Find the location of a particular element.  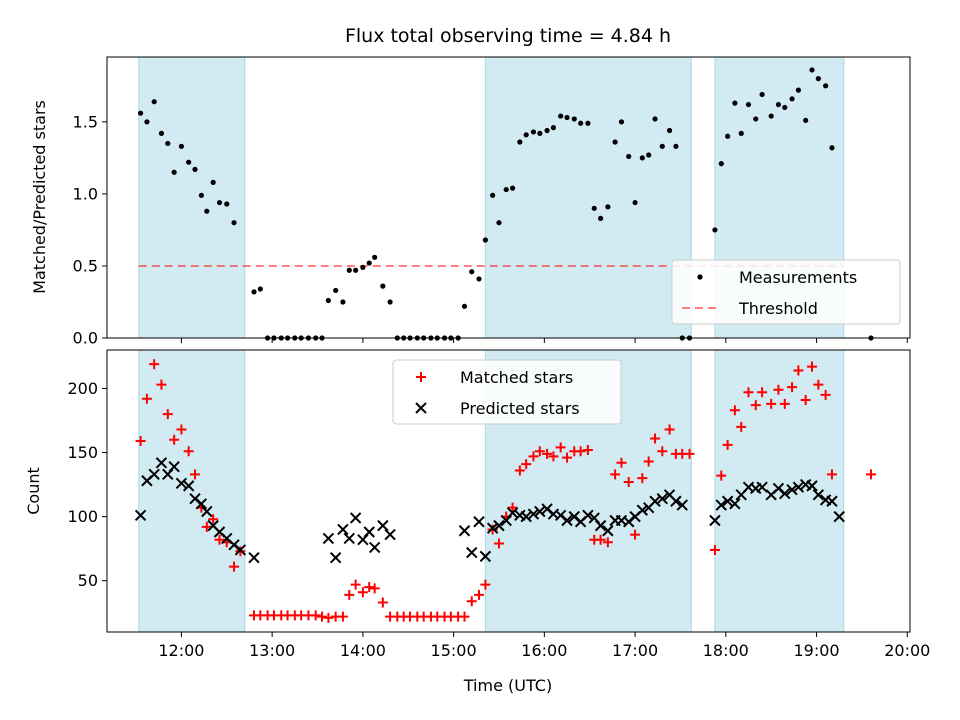

y-tick-label: 50 is located at coordinates (88, 580).